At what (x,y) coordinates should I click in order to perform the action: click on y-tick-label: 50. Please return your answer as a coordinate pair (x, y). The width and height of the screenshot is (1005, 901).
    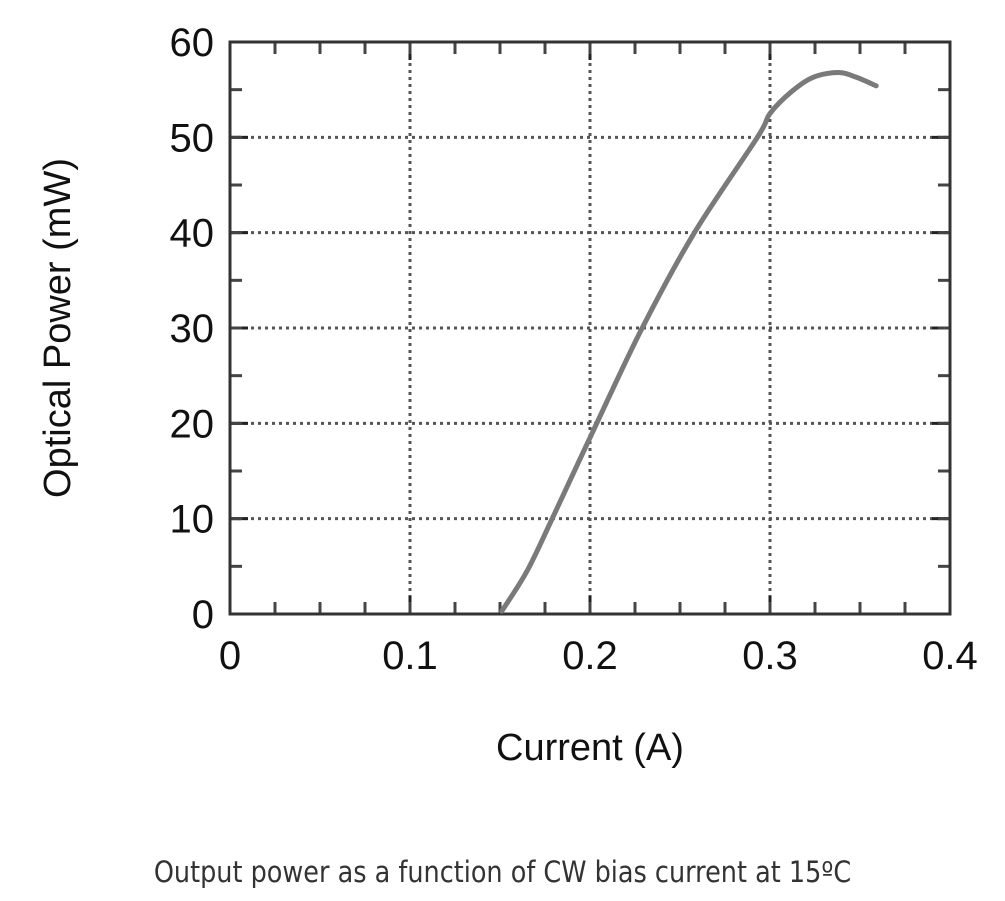
    Looking at the image, I should click on (192, 138).